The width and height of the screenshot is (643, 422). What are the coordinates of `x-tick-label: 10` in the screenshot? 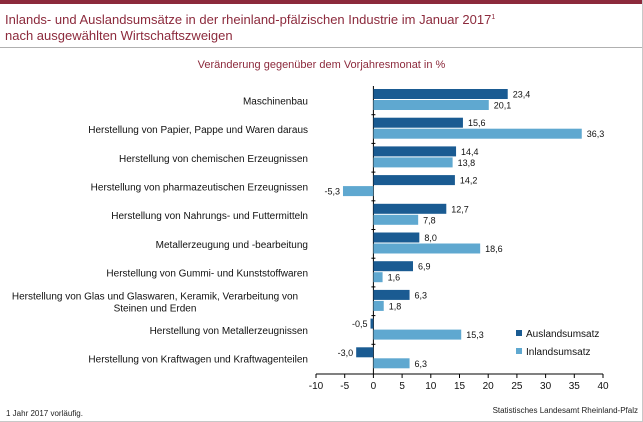 It's located at (431, 386).